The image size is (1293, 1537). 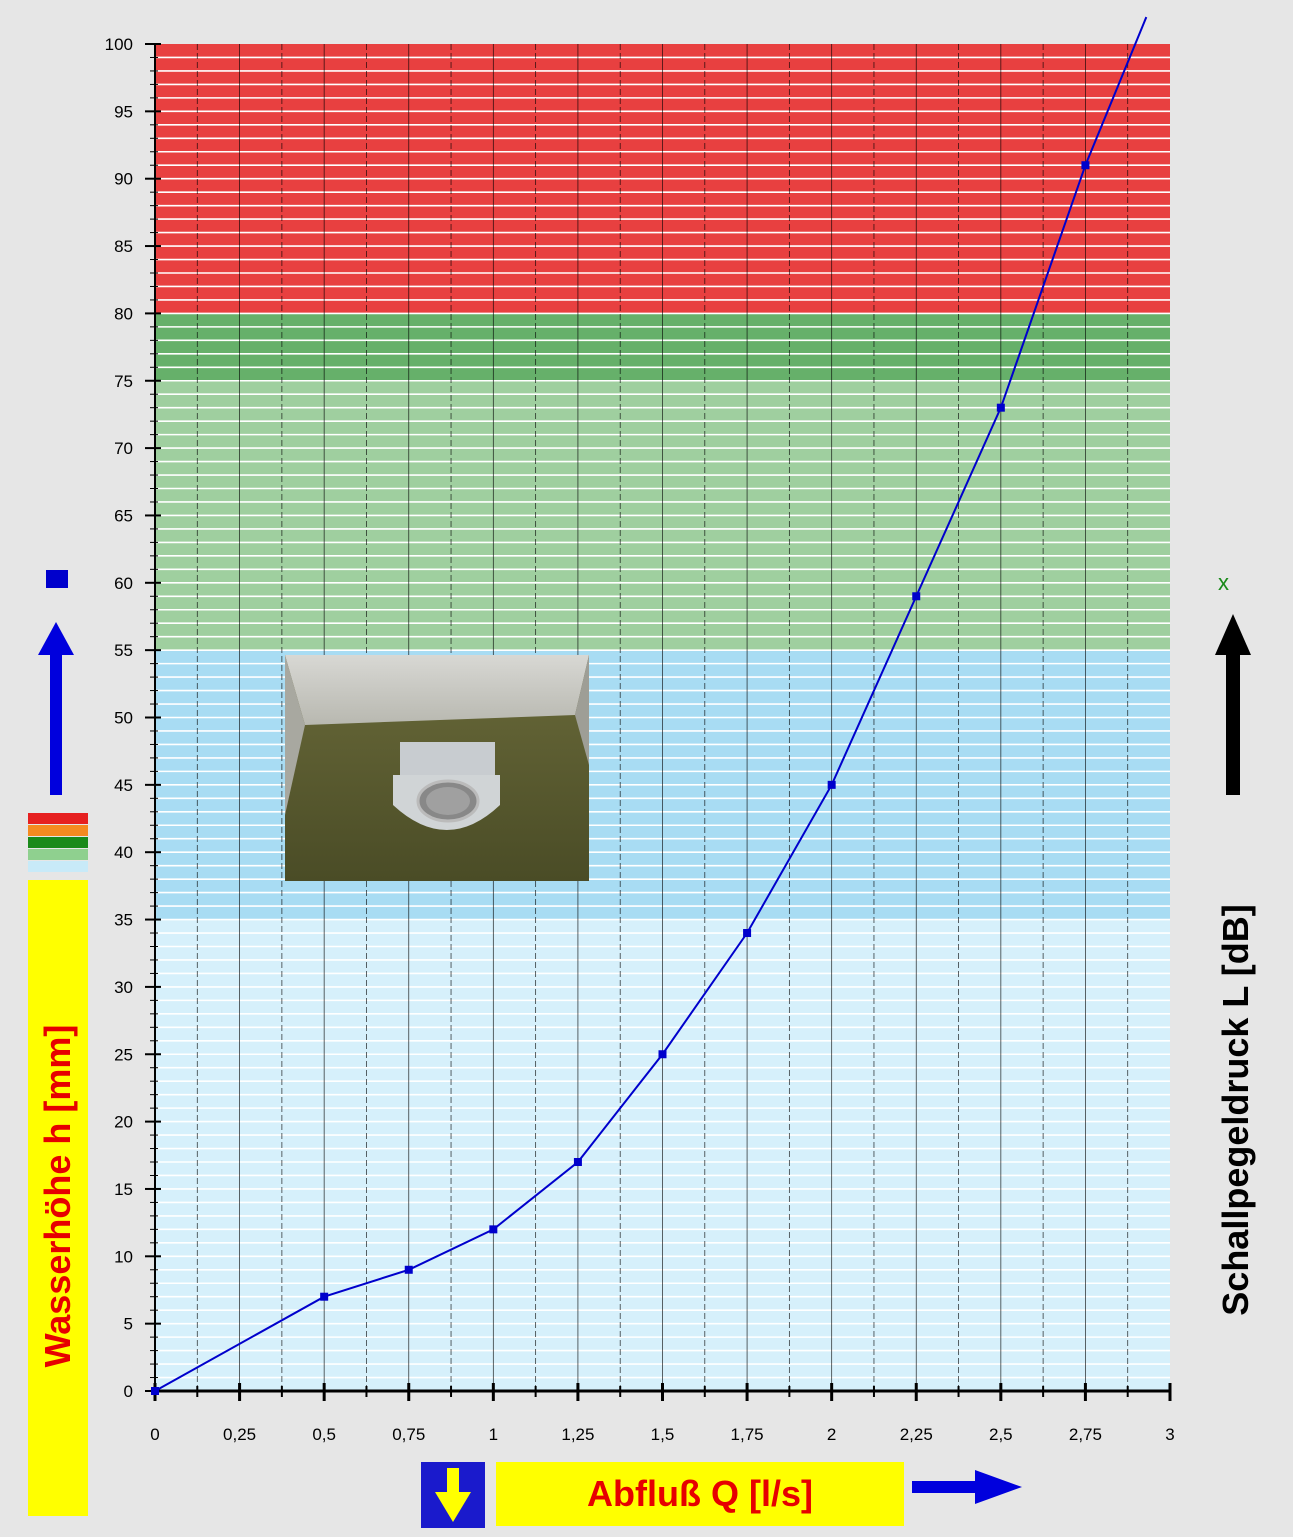 What do you see at coordinates (1235, 1110) in the screenshot?
I see `y2-axis-label: Schallpegeldruck L [dB]` at bounding box center [1235, 1110].